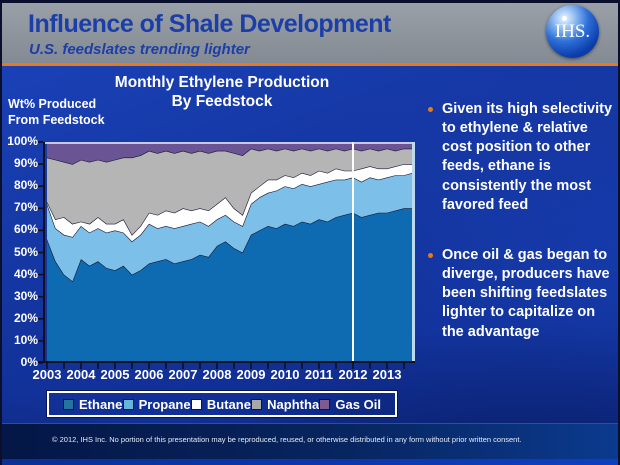 The height and width of the screenshot is (465, 620). I want to click on chart-legend: Ethane Propane Butane Naphtha Gas Oil, so click(222, 404).